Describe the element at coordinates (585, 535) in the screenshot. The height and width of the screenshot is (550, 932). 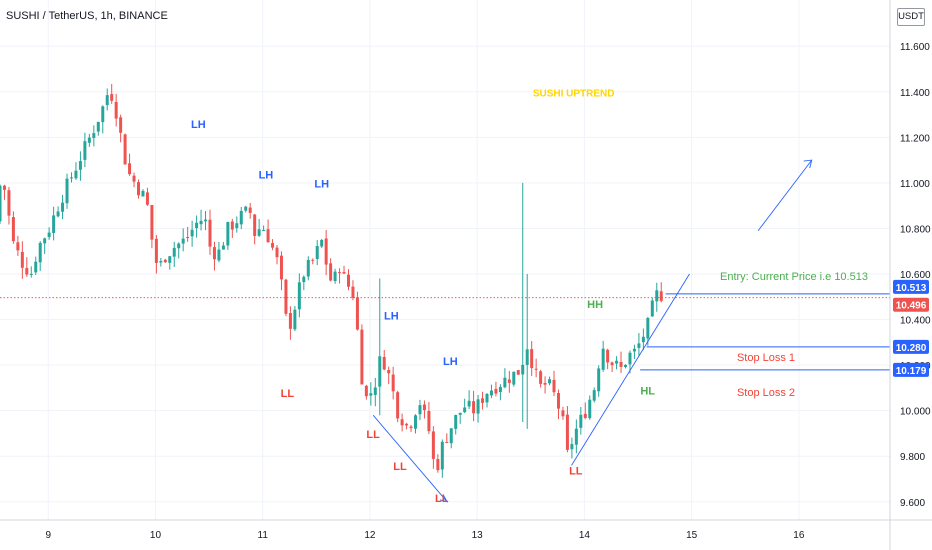
I see `x-tick-label: 14` at that location.